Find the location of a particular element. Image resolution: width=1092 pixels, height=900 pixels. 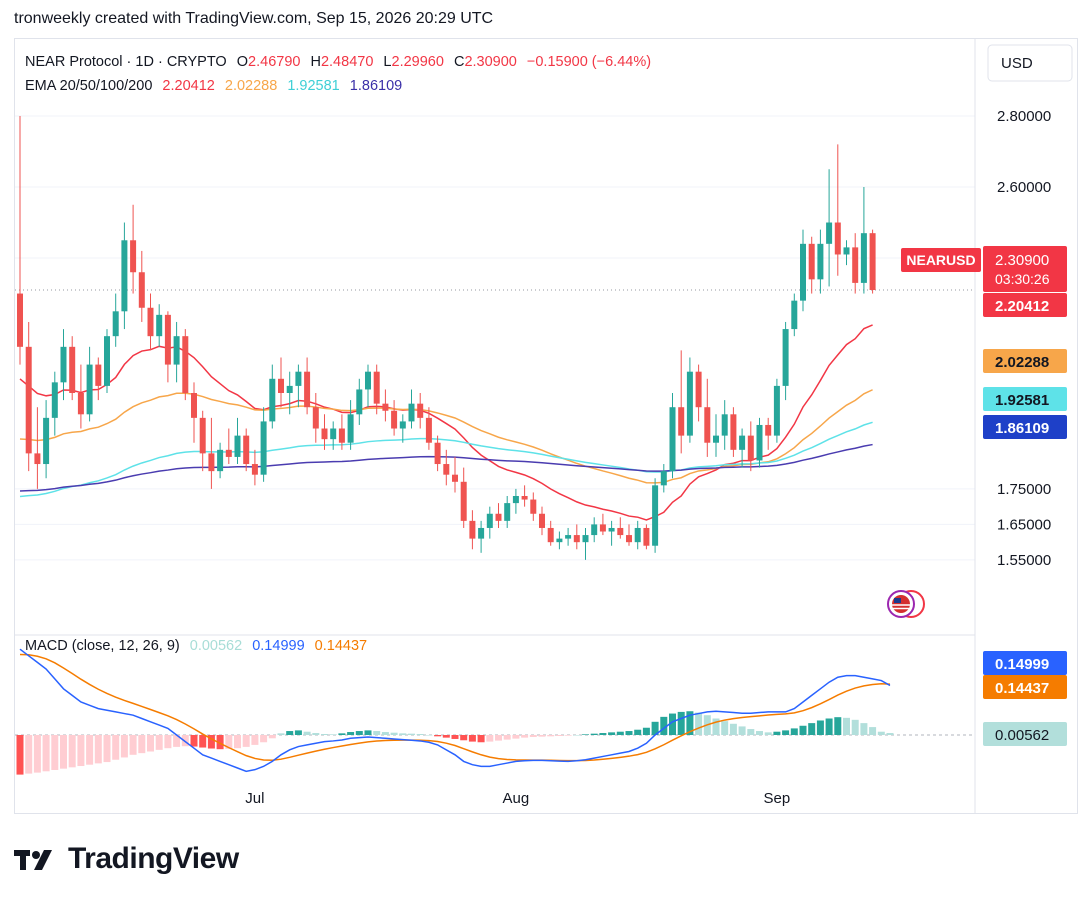

tradingview-logo-icon is located at coordinates (33, 860).